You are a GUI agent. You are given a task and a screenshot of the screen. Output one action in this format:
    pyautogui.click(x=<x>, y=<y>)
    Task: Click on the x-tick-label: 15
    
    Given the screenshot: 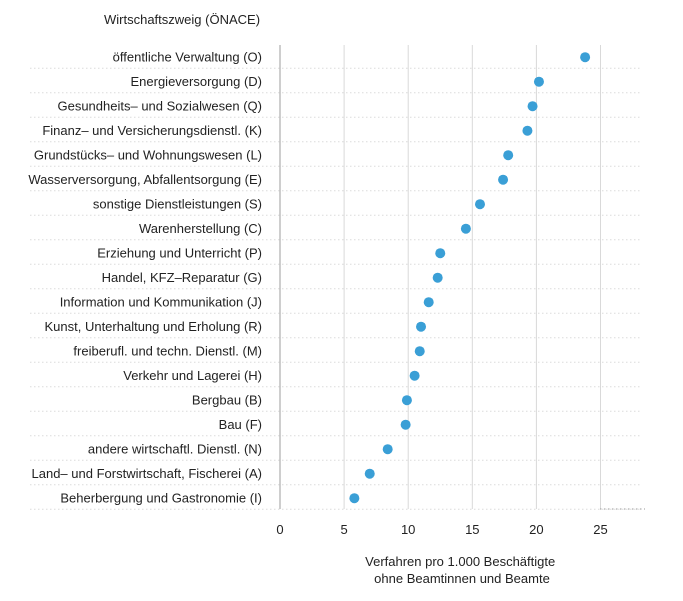 What is the action you would take?
    pyautogui.click(x=472, y=529)
    